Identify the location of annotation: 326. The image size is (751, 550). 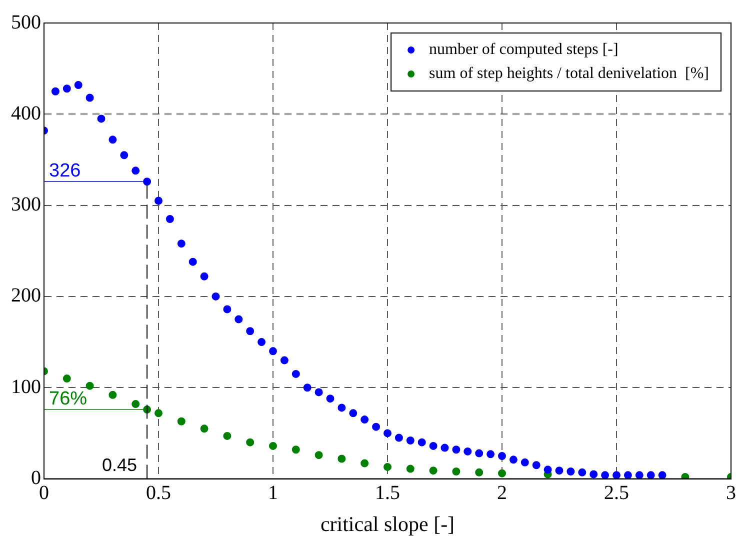
(65, 171).